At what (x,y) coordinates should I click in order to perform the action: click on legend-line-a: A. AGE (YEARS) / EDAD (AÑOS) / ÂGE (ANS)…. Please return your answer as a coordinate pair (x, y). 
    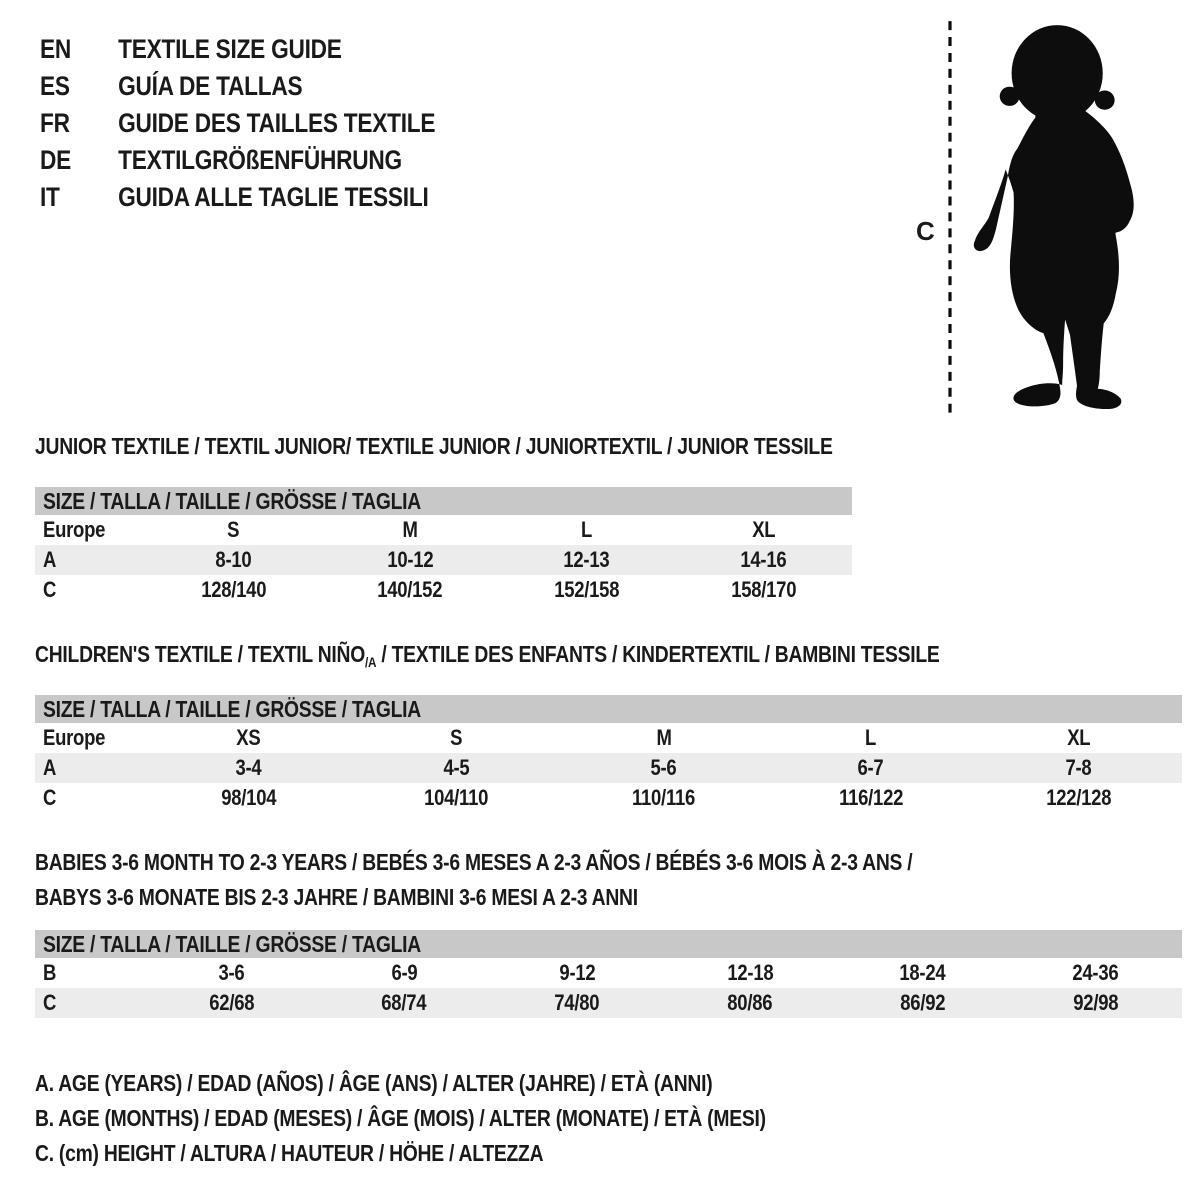
    Looking at the image, I should click on (374, 1083).